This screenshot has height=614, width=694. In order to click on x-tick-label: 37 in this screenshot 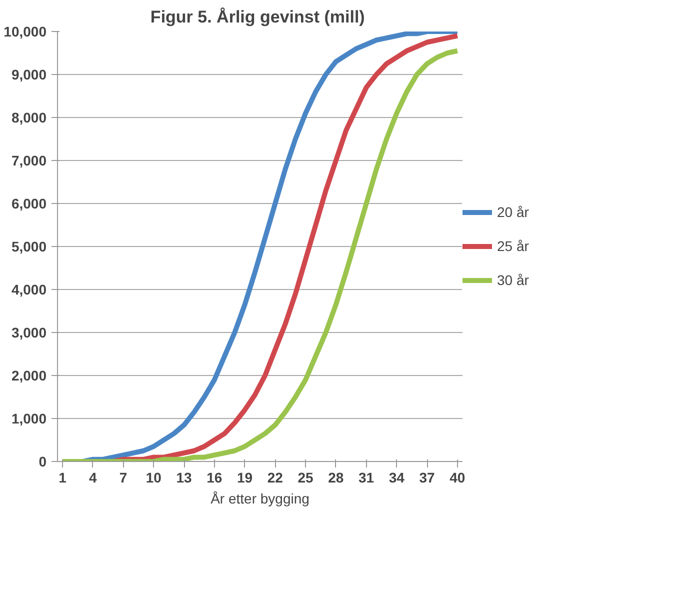, I will do `click(427, 478)`.